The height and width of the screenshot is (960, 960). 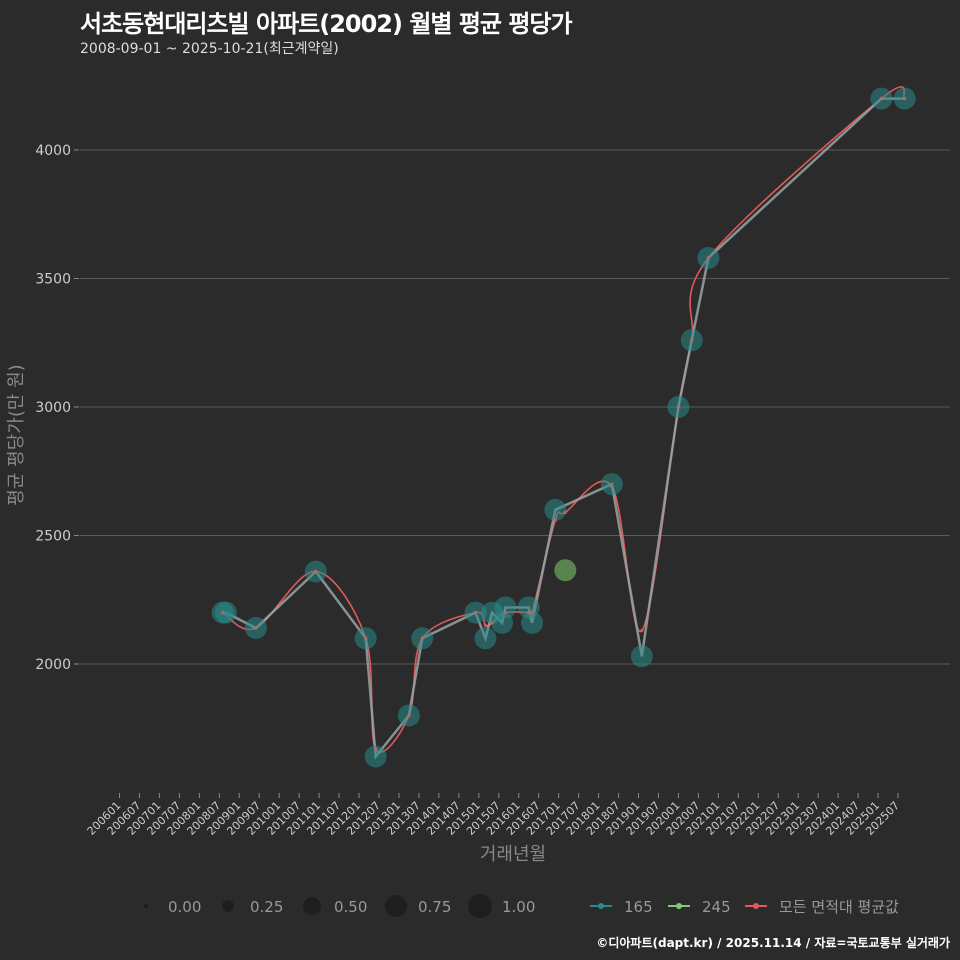 I want to click on chart-subtitle: 2008-09-01 ~ 2025-10-21(최근계약일), so click(x=209, y=49).